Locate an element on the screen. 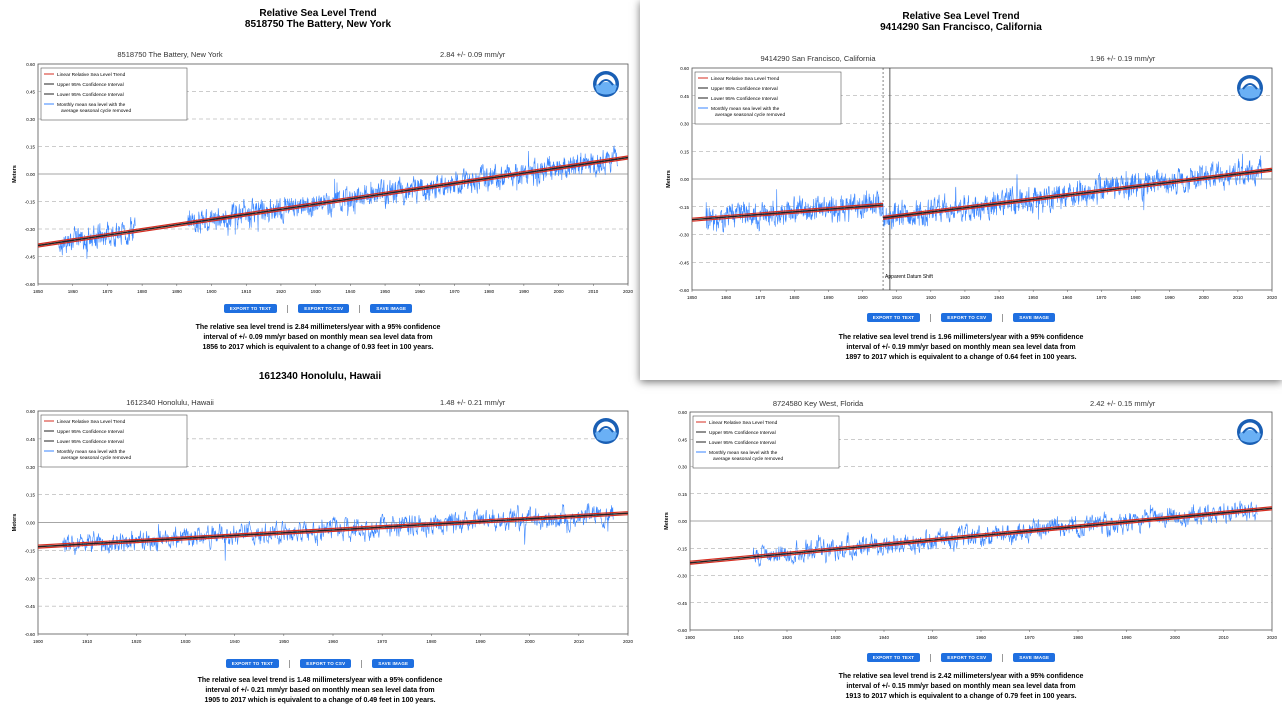 The height and width of the screenshot is (713, 1282). chart-subtitle: 9414290 San Francisco, California is located at coordinates (961, 27).